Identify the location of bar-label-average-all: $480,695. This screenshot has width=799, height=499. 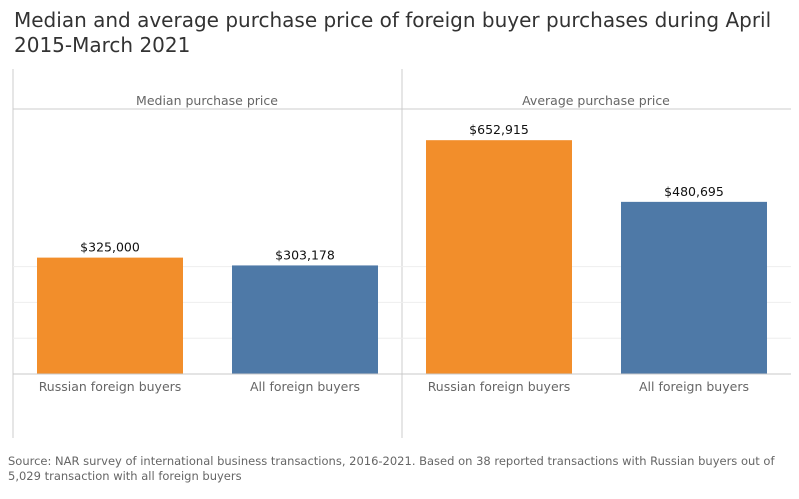
(694, 191).